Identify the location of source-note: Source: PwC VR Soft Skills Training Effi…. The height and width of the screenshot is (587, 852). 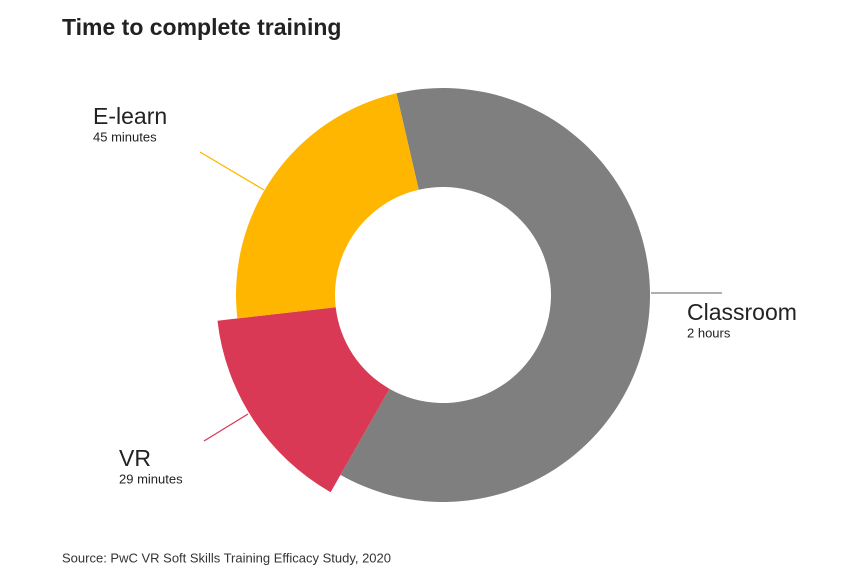
(226, 557).